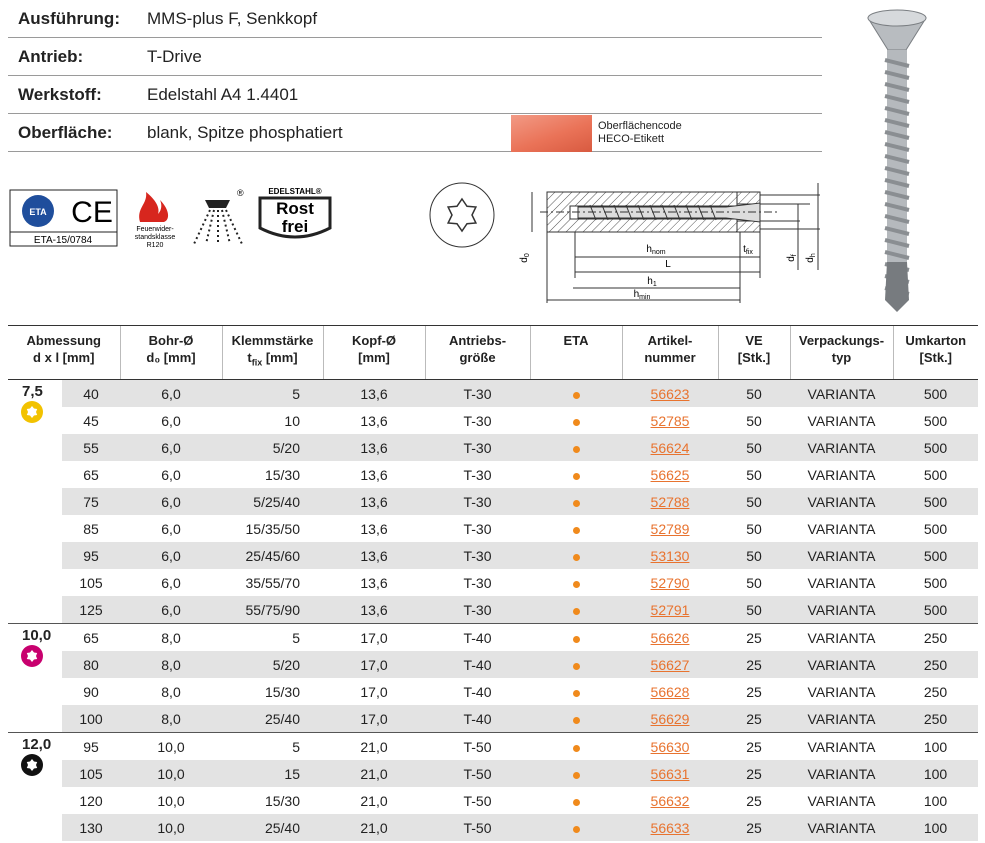 The width and height of the screenshot is (985, 843). Describe the element at coordinates (670, 691) in the screenshot. I see `article-link: 56628` at that location.